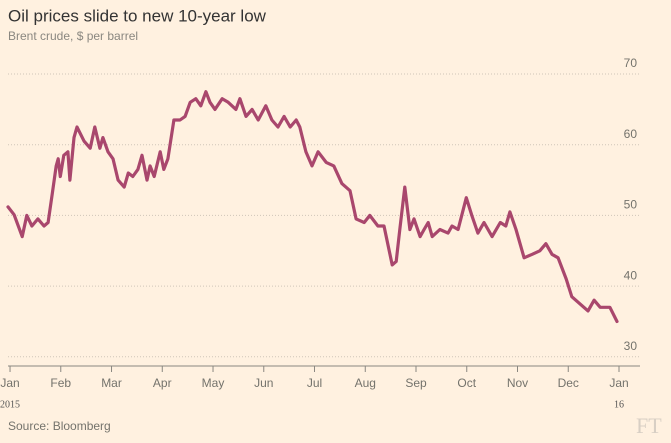 The height and width of the screenshot is (443, 671). I want to click on y-tick-label: 30, so click(631, 346).